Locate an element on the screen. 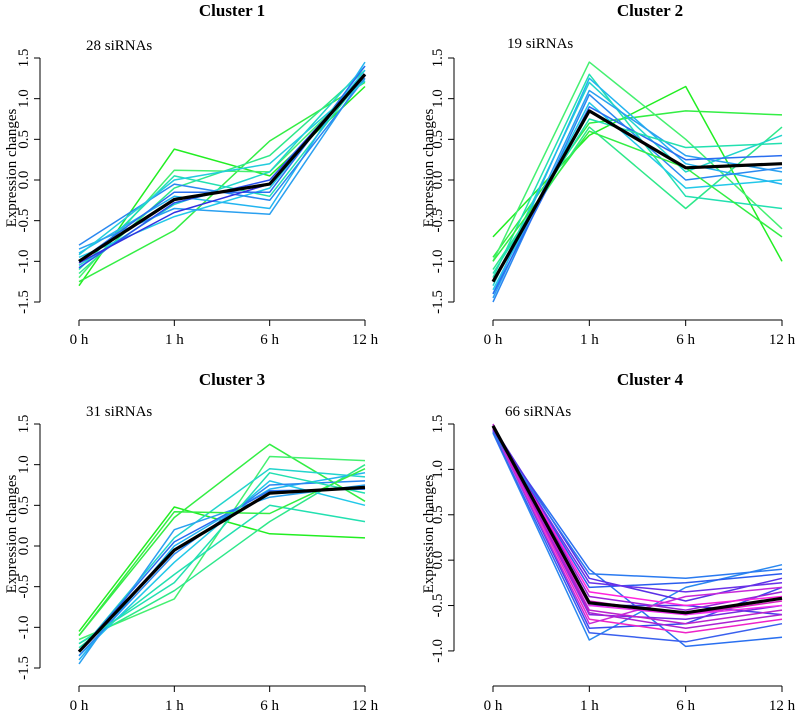 This screenshot has width=803, height=715. panel-title: Cluster 3 is located at coordinates (232, 379).